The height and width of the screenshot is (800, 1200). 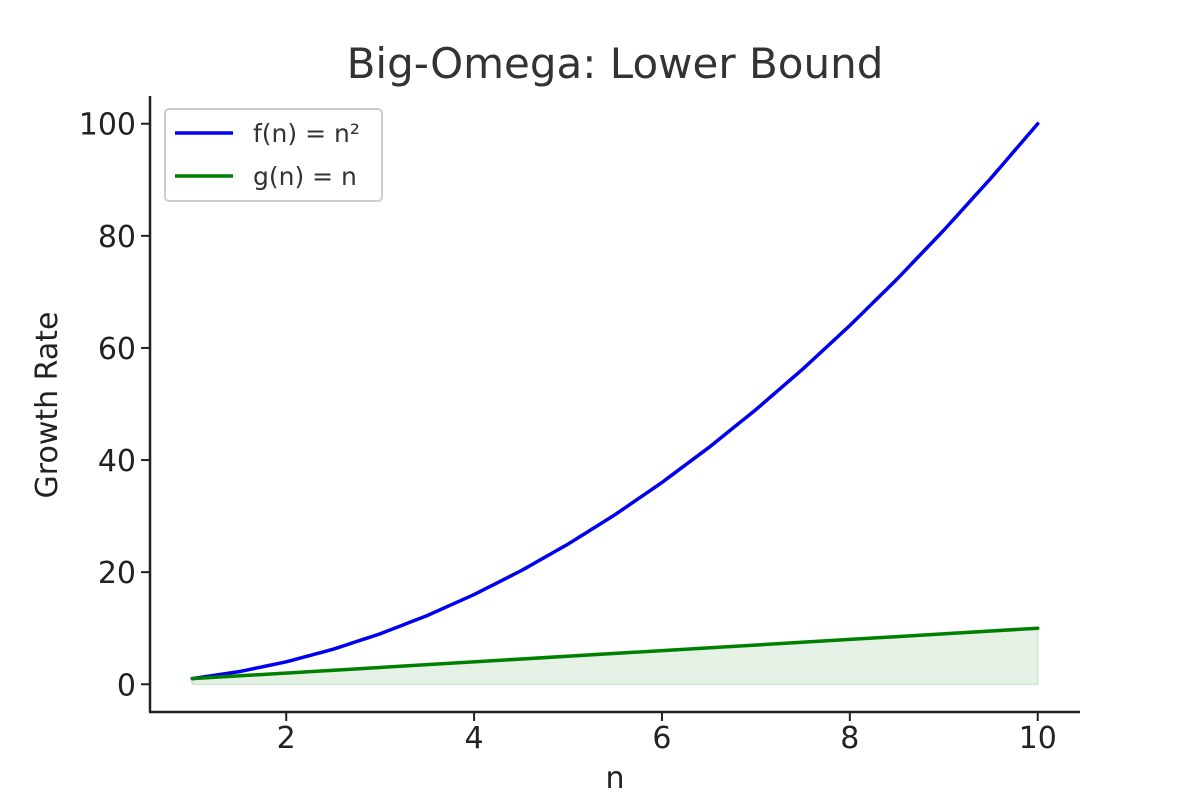 I want to click on x-axis-label: n, so click(x=614, y=778).